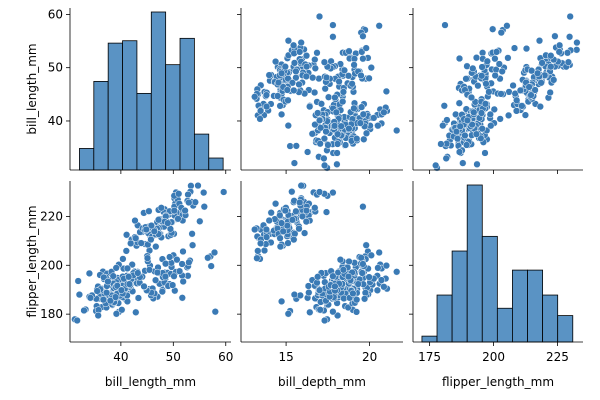 The image size is (600, 400). I want to click on y-tick-label: 220, so click(51, 216).